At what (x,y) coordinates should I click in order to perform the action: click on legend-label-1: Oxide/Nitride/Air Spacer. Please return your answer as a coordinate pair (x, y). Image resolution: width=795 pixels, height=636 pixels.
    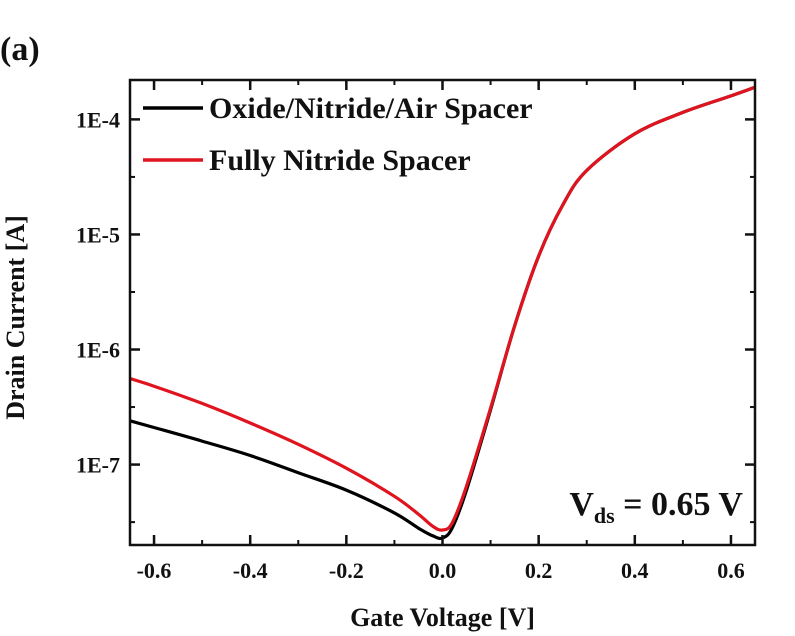
    Looking at the image, I should click on (371, 108).